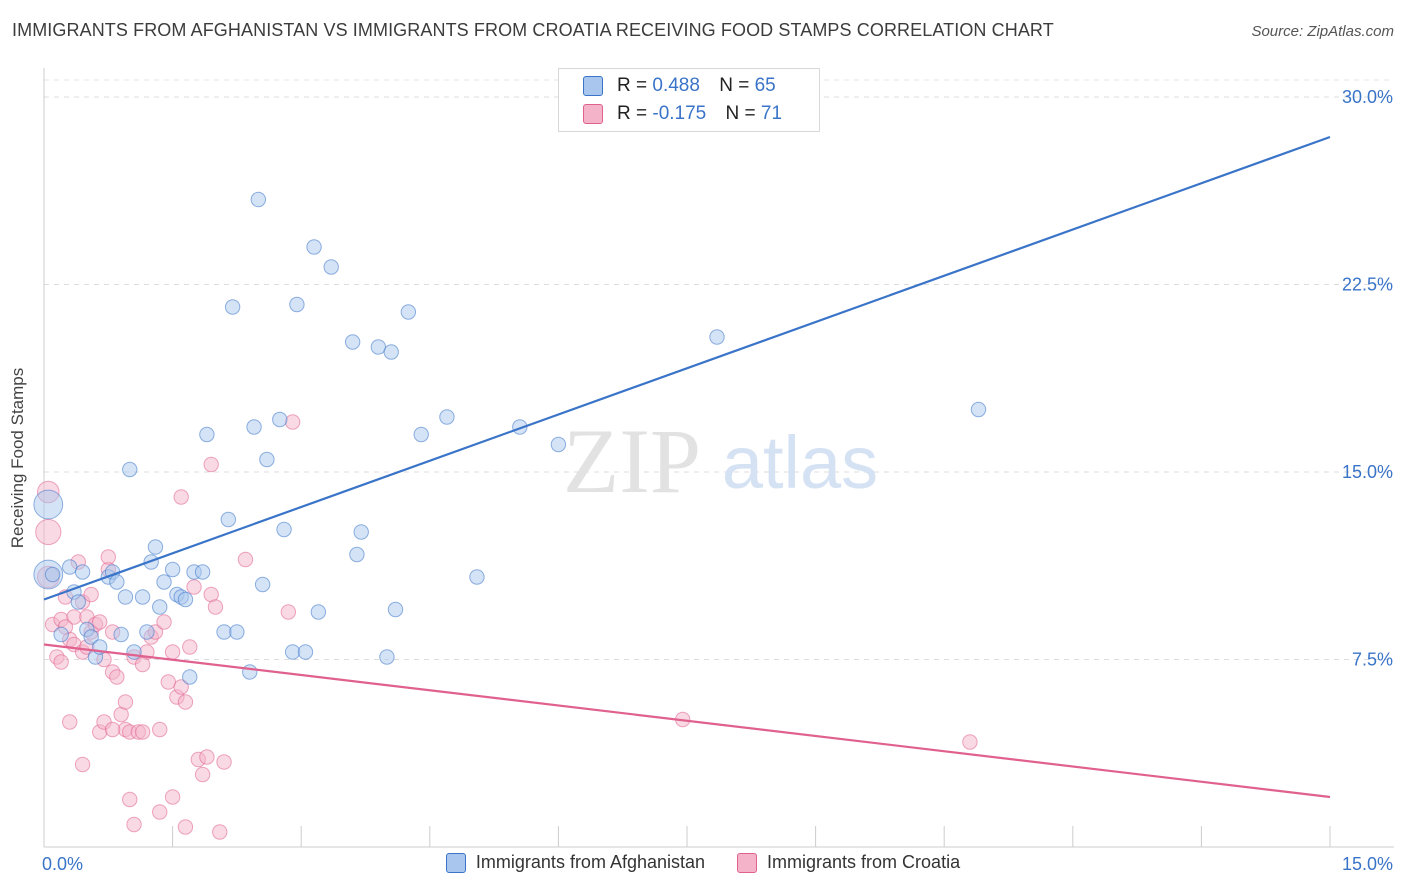  I want to click on y-axis-label: Receiving Food Stamps, so click(17, 458).